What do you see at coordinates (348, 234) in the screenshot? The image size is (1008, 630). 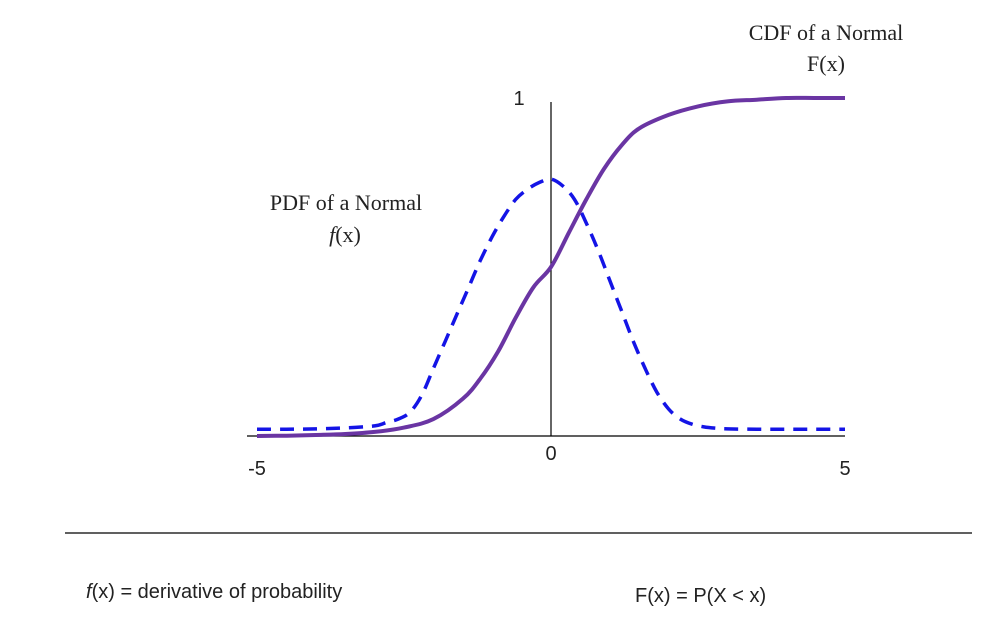 I see `pdf-annotation-symbol-args: (x)` at bounding box center [348, 234].